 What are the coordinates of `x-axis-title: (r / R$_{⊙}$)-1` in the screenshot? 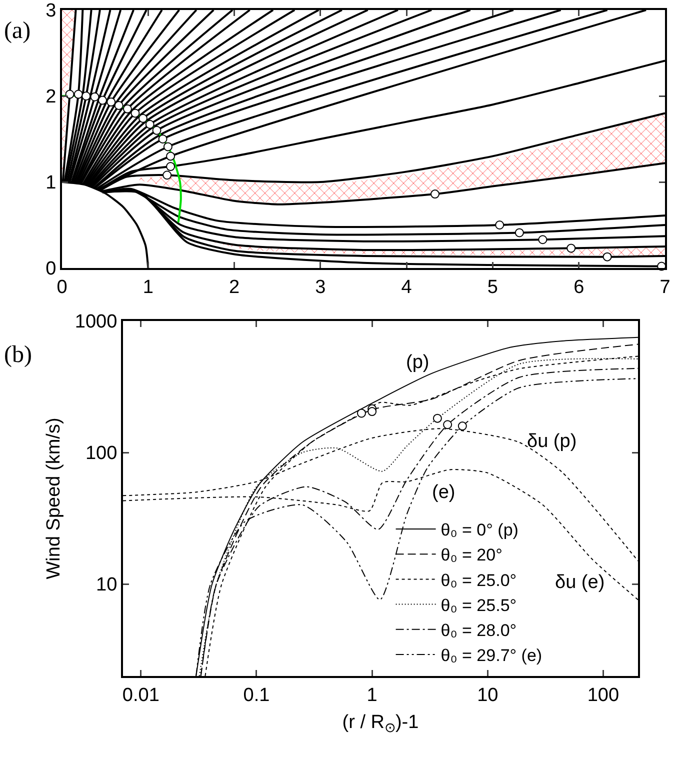 It's located at (380, 724).